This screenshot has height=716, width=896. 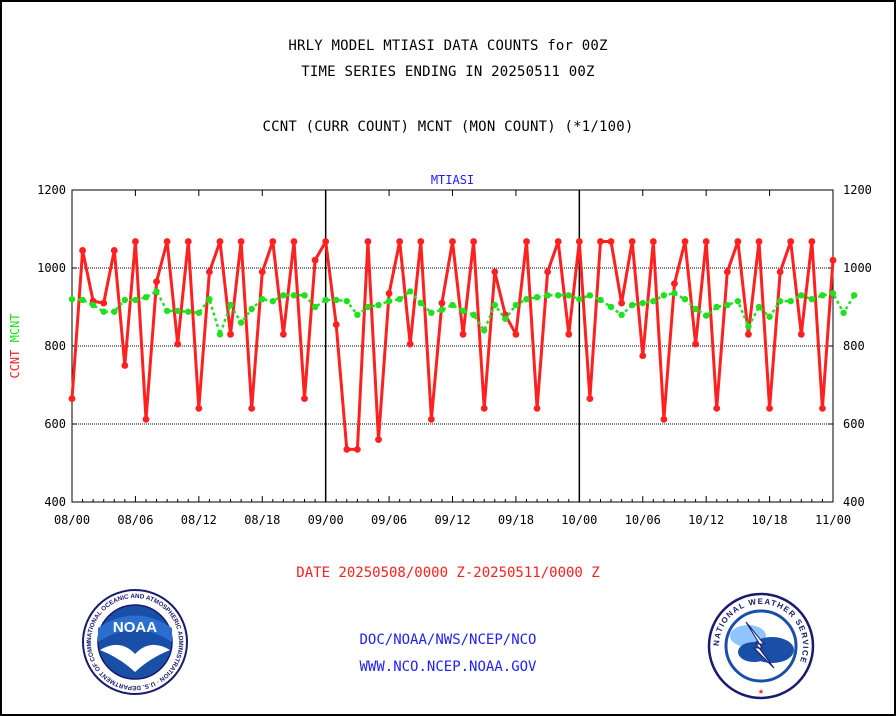 What do you see at coordinates (854, 346) in the screenshot?
I see `y-tick-label-right: 800` at bounding box center [854, 346].